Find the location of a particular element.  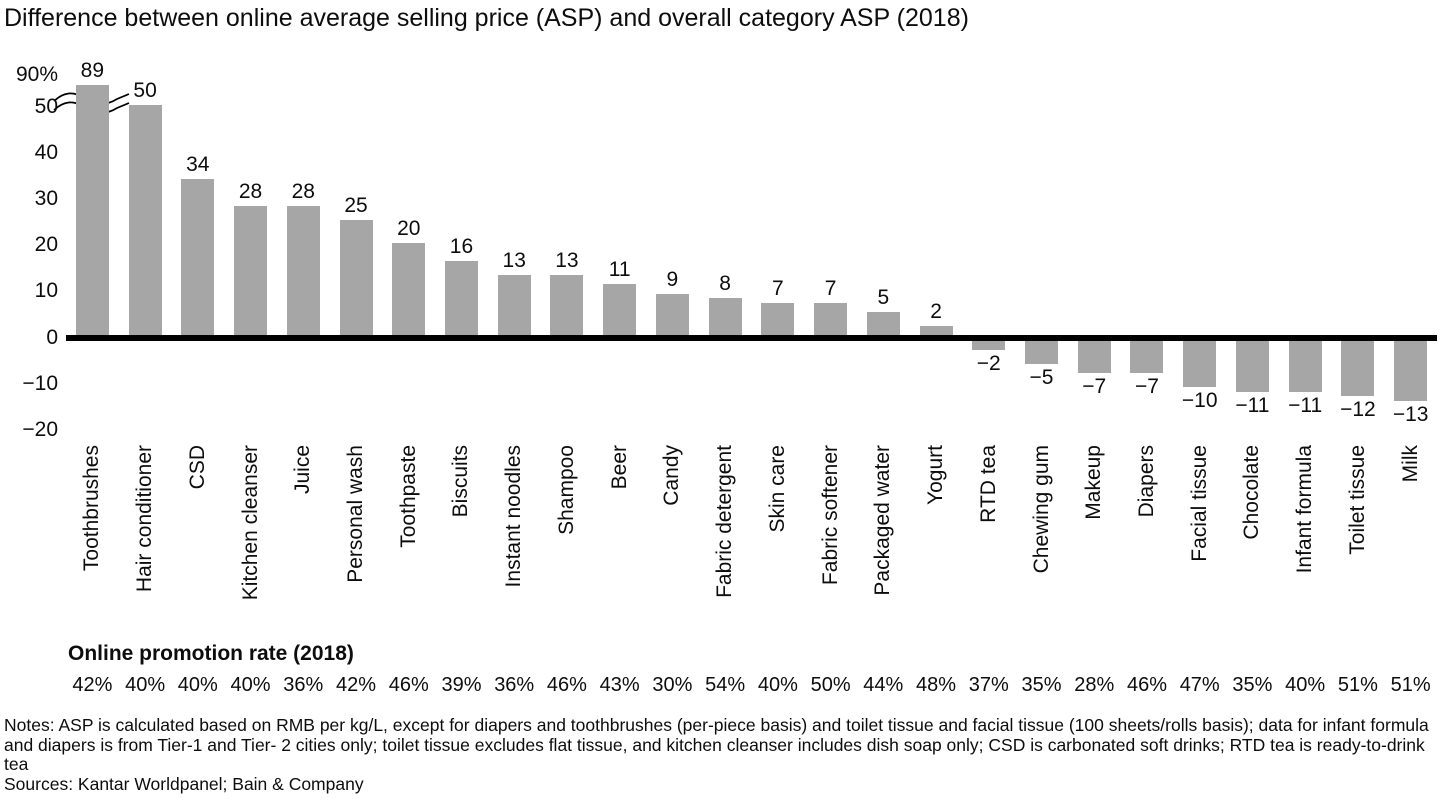

bar-value-label: 20 is located at coordinates (409, 228).